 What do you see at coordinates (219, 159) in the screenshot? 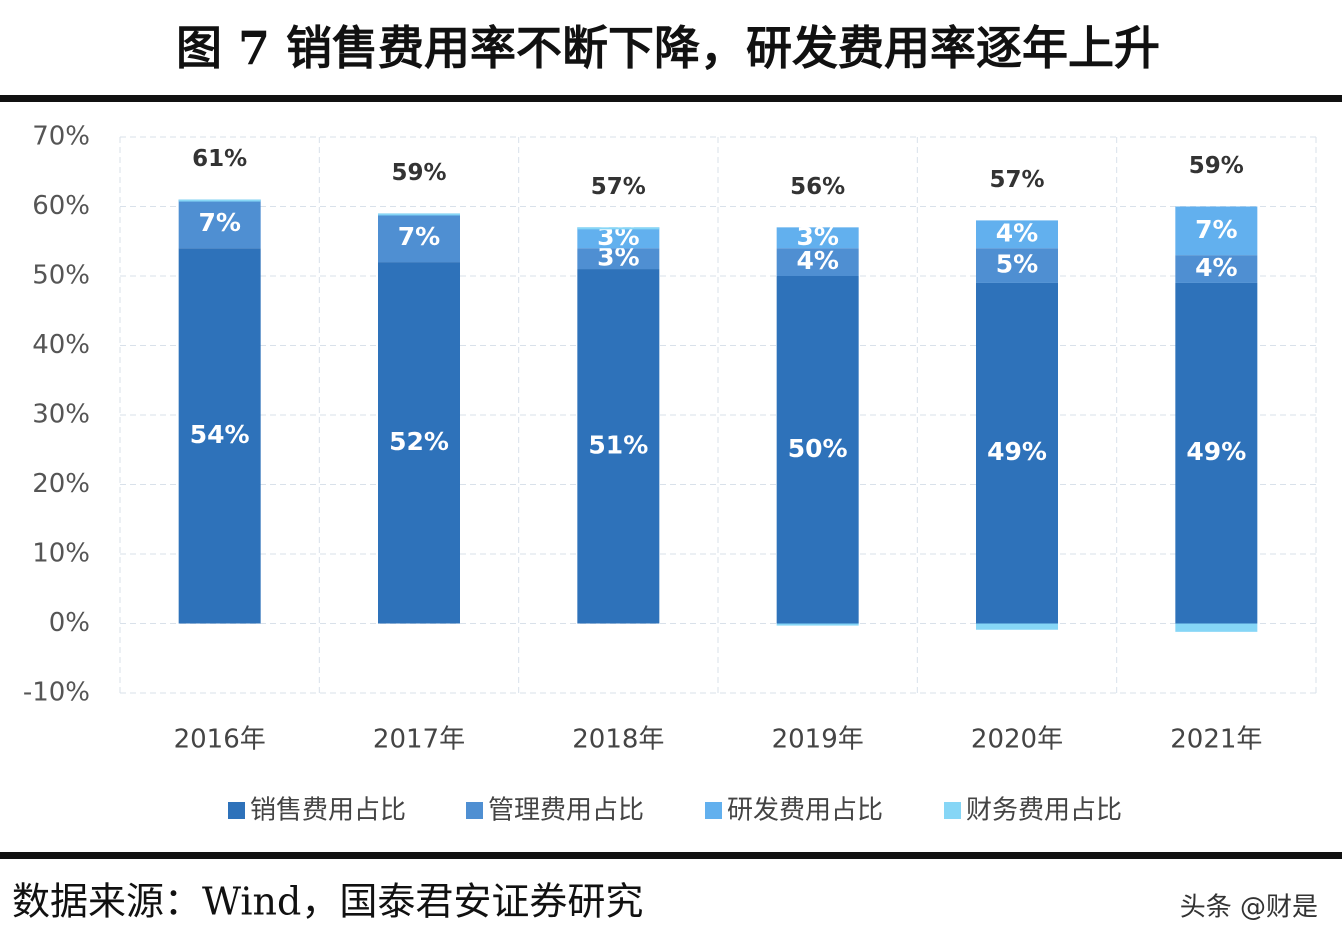
I see `total-label: 61%` at bounding box center [219, 159].